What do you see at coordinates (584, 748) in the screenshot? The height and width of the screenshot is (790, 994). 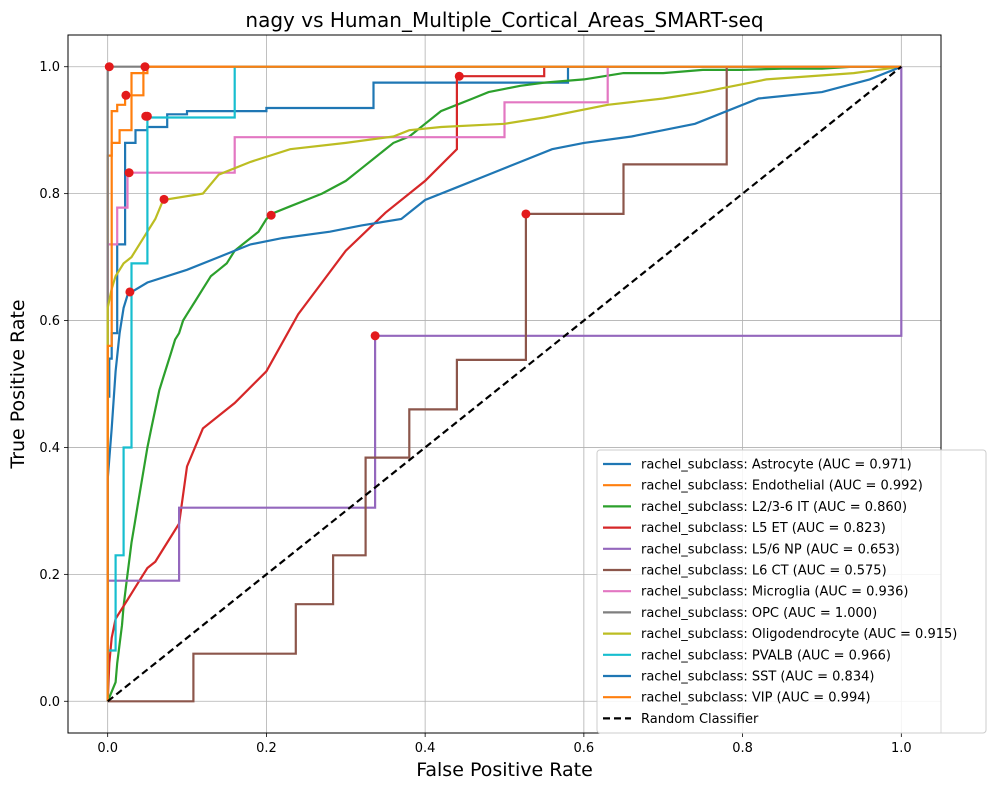 I see `x-tick-label: 0.6` at bounding box center [584, 748].